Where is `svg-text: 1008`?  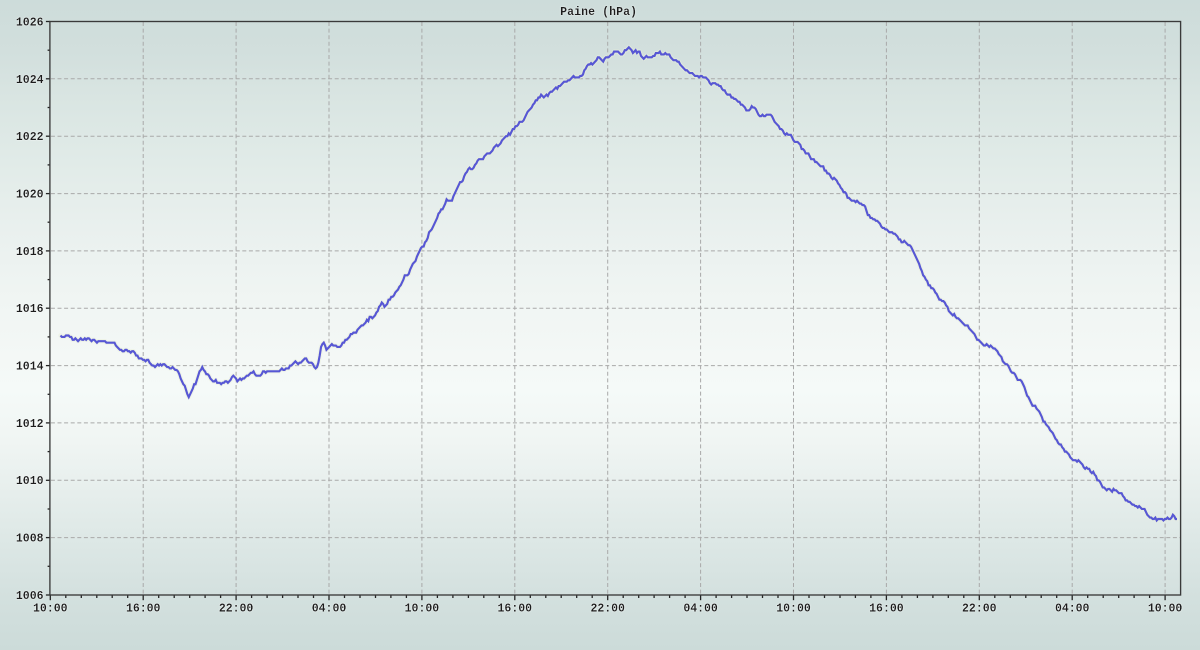
svg-text: 1008 is located at coordinates (30, 539).